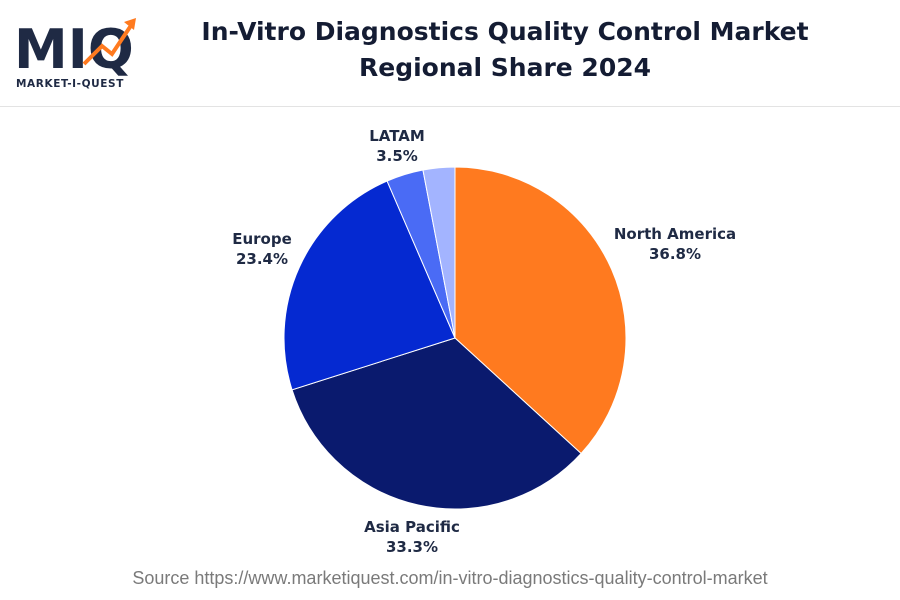 The width and height of the screenshot is (900, 600). Describe the element at coordinates (675, 234) in the screenshot. I see `slice-label-north-america: North America` at that location.